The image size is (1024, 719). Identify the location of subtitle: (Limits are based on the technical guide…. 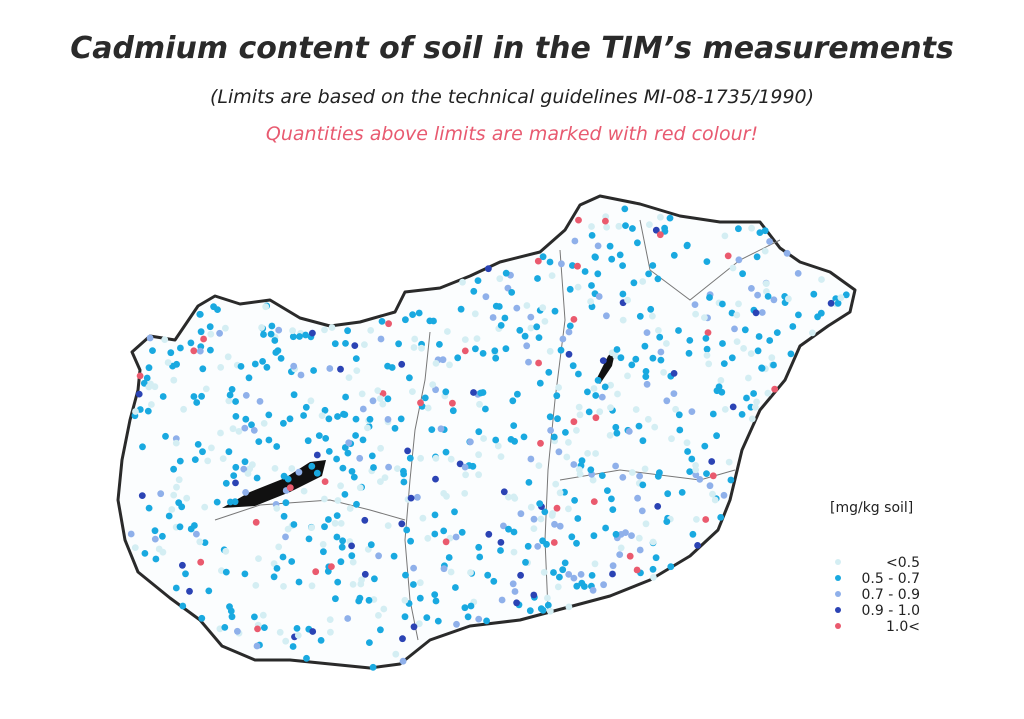
(512, 97).